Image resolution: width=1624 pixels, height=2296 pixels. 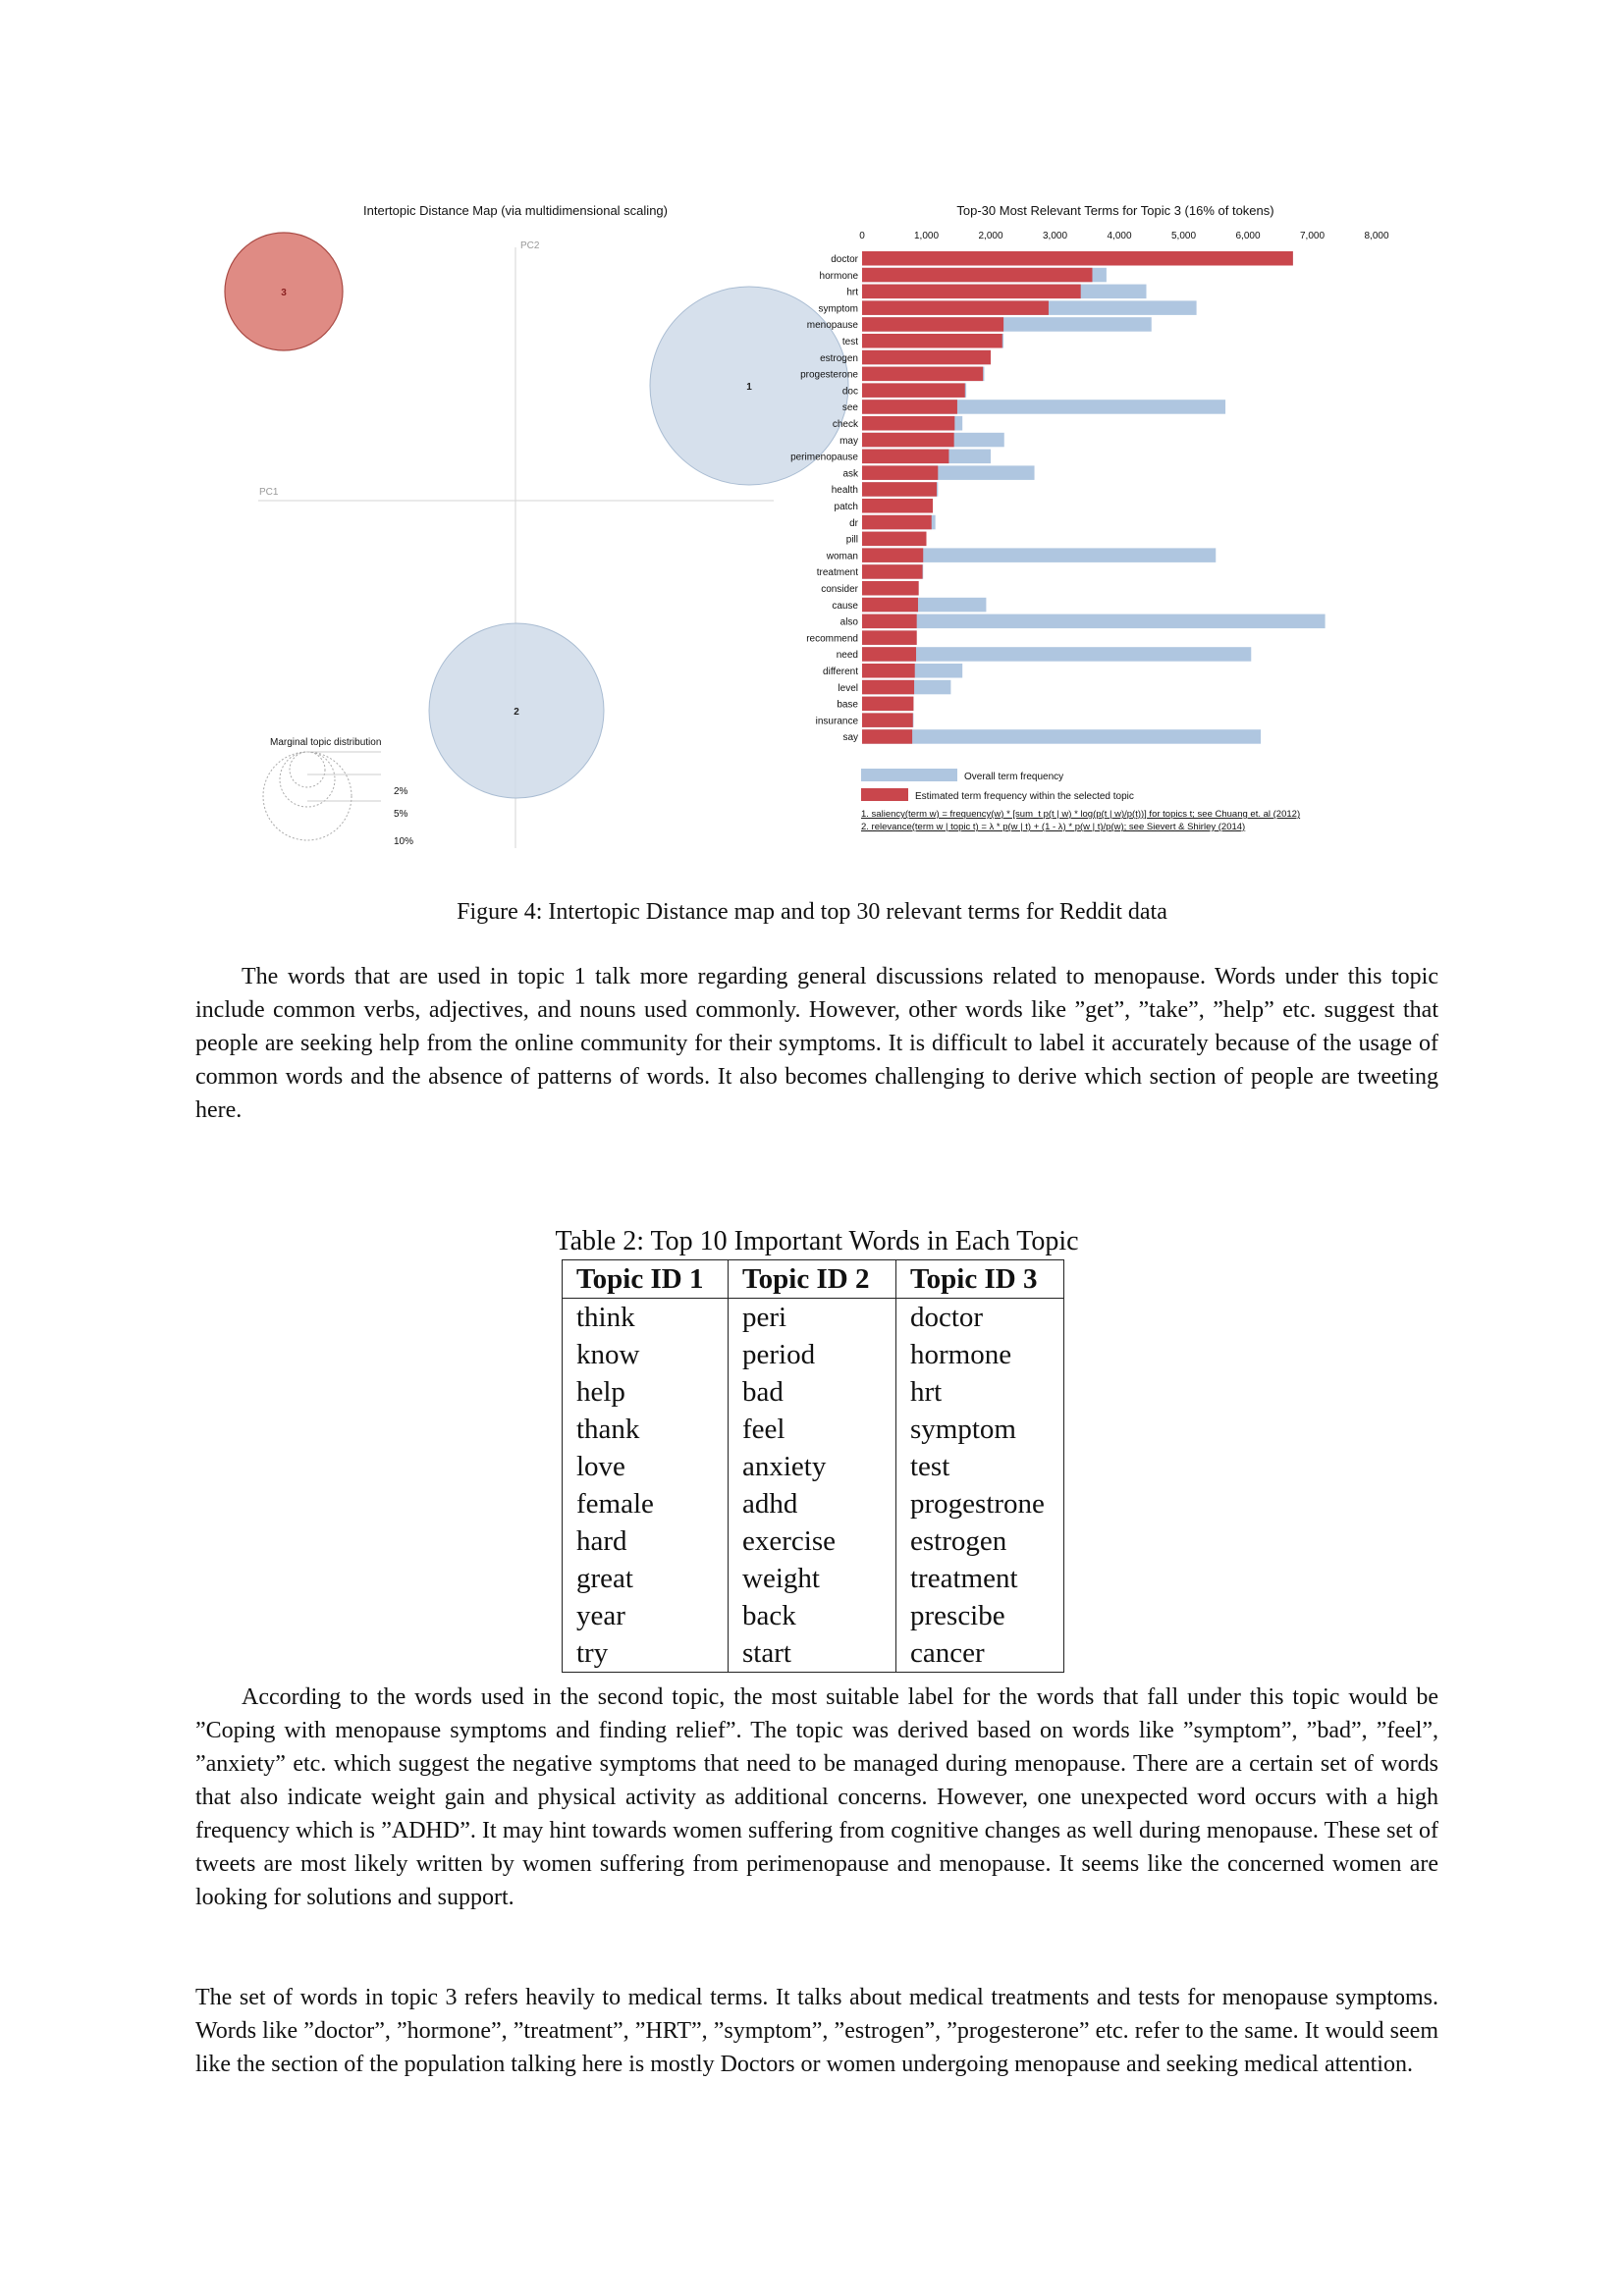 I want to click on topic-label-2: 2, so click(x=516, y=713).